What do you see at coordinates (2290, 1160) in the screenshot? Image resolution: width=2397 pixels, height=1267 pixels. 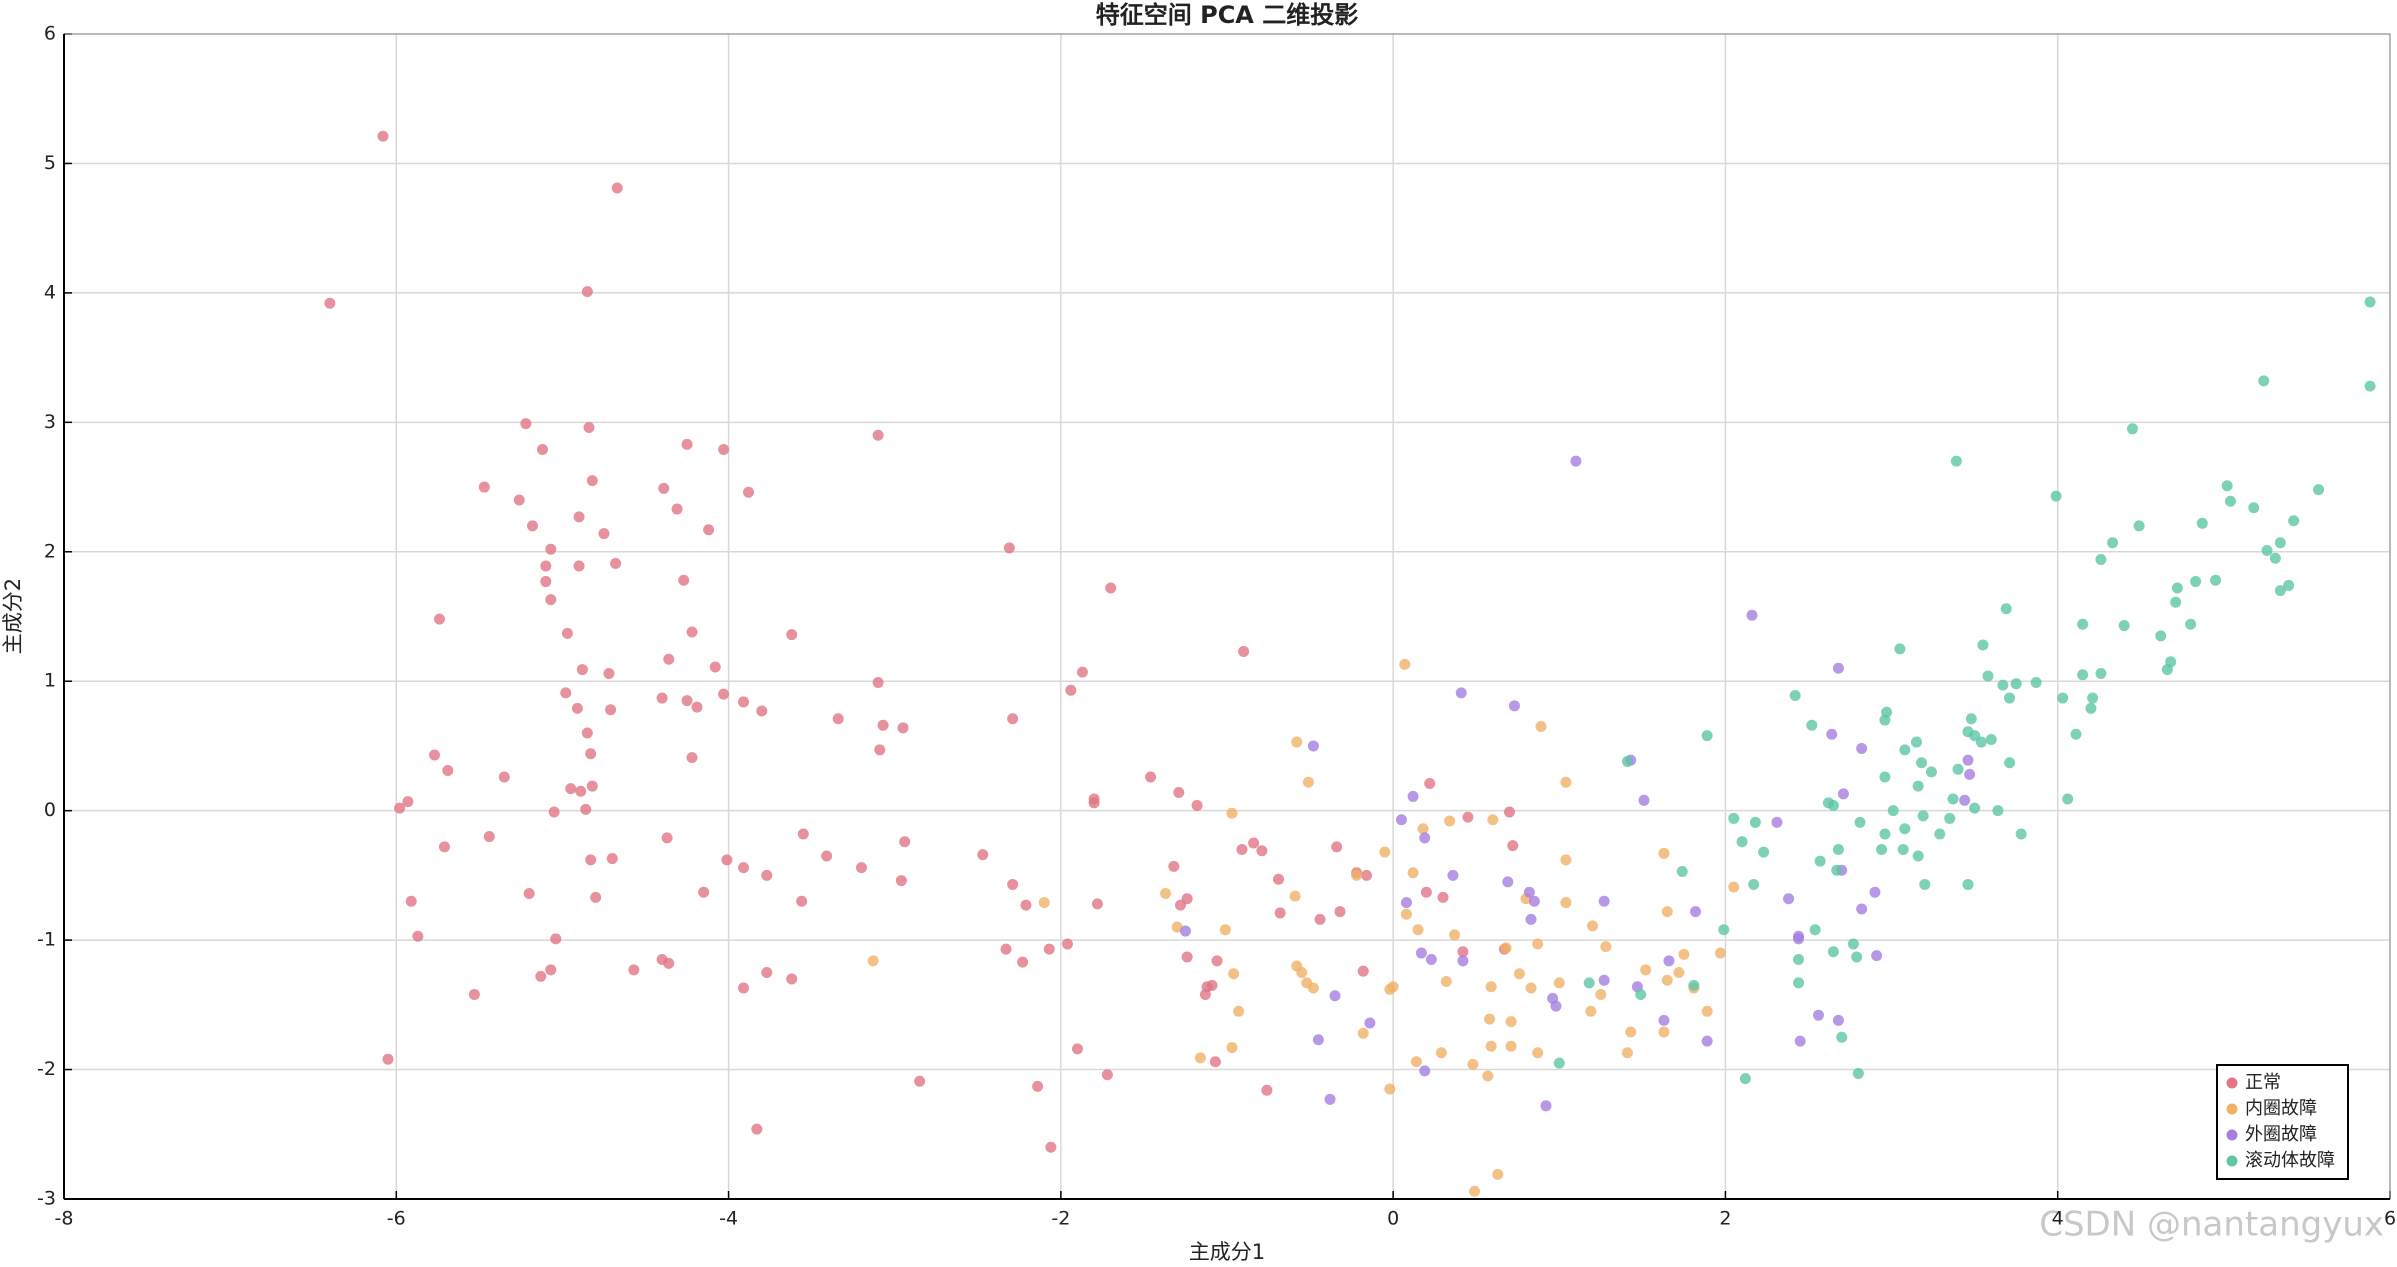 I see `legend-label: 滚动体故障` at bounding box center [2290, 1160].